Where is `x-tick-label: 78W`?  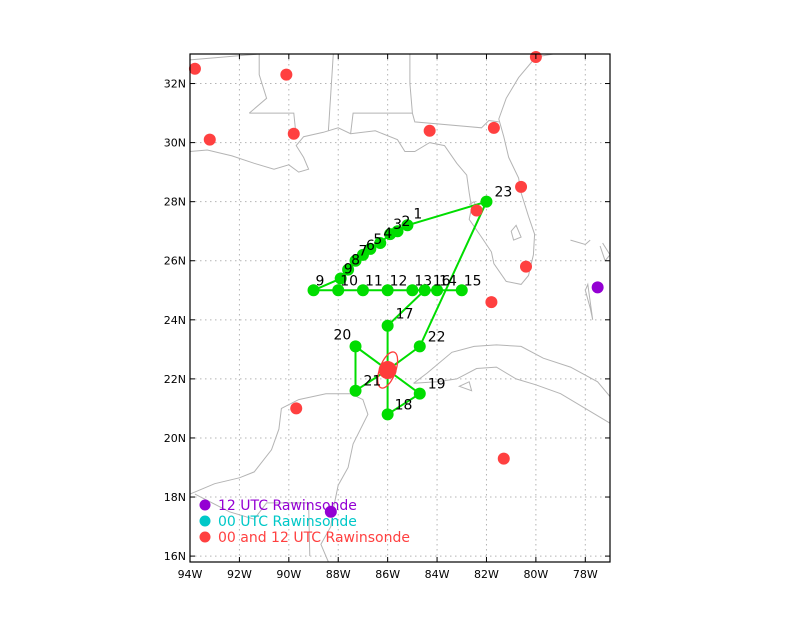 x-tick-label: 78W is located at coordinates (585, 574).